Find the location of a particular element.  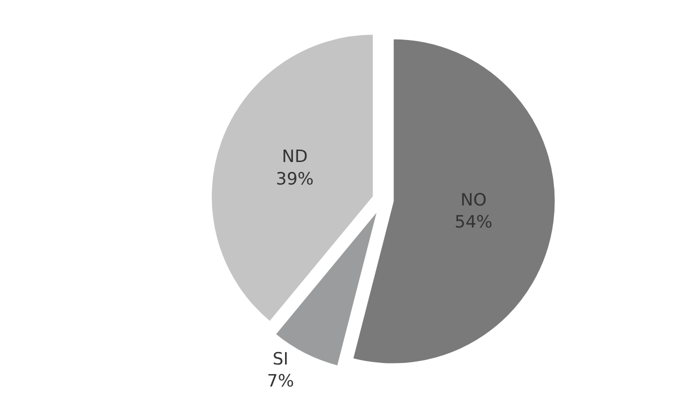

data-label: 54% is located at coordinates (473, 222).